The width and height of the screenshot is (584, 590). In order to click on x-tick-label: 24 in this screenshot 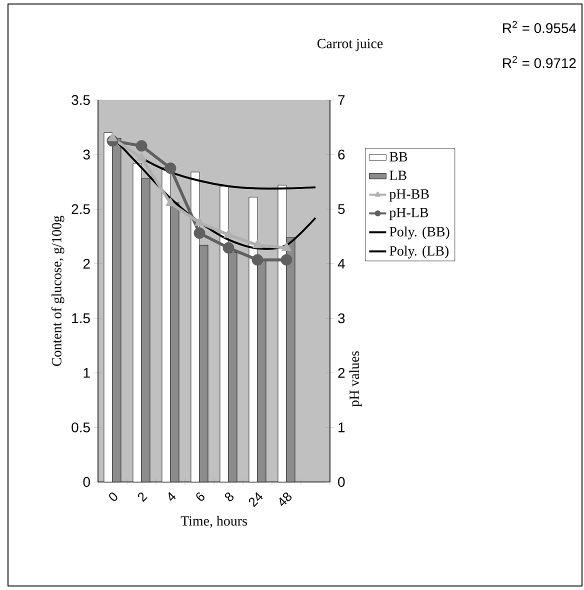, I will do `click(255, 500)`.